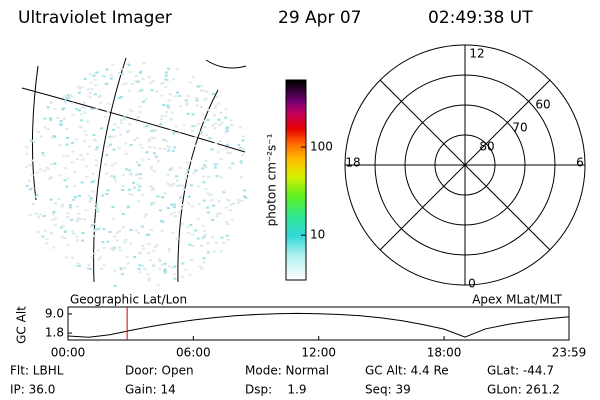 Image resolution: width=600 pixels, height=400 pixels. Describe the element at coordinates (54, 313) in the screenshot. I see `y-tick-label: 9.0` at that location.